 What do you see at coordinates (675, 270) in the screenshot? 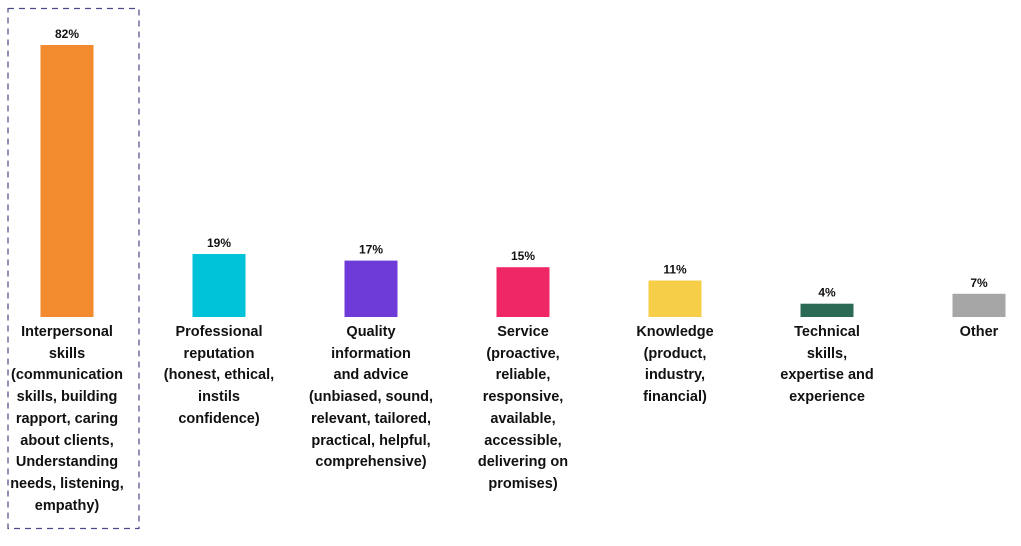
I see `data-label-4: 11%` at bounding box center [675, 270].